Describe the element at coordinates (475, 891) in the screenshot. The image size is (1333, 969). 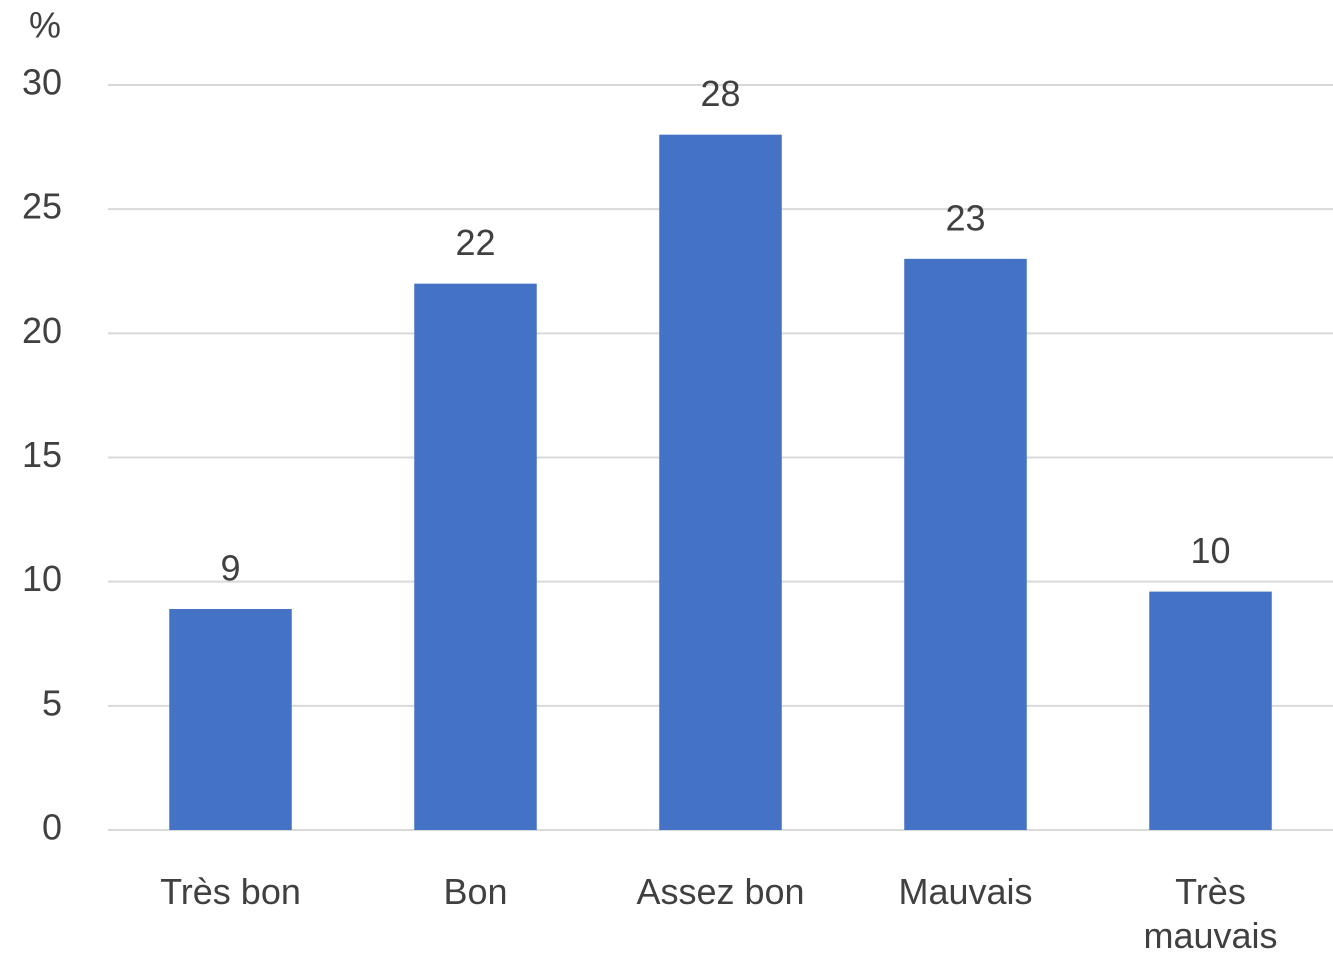
I see `x-tick-label: Bon` at that location.